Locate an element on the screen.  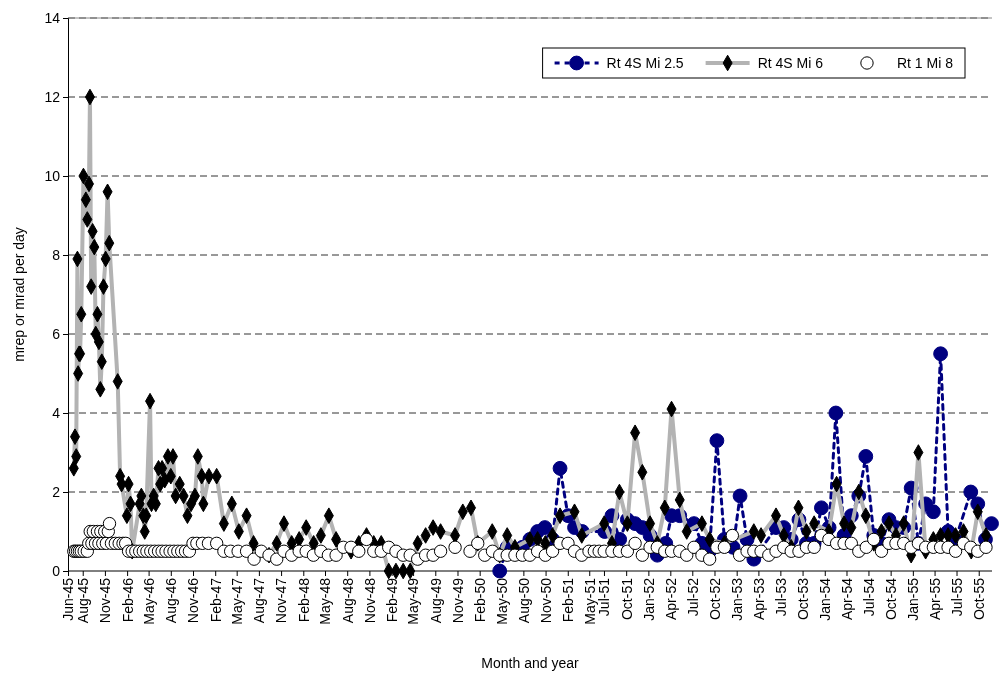
x-tick-label: Nov-49 is located at coordinates (457, 600).